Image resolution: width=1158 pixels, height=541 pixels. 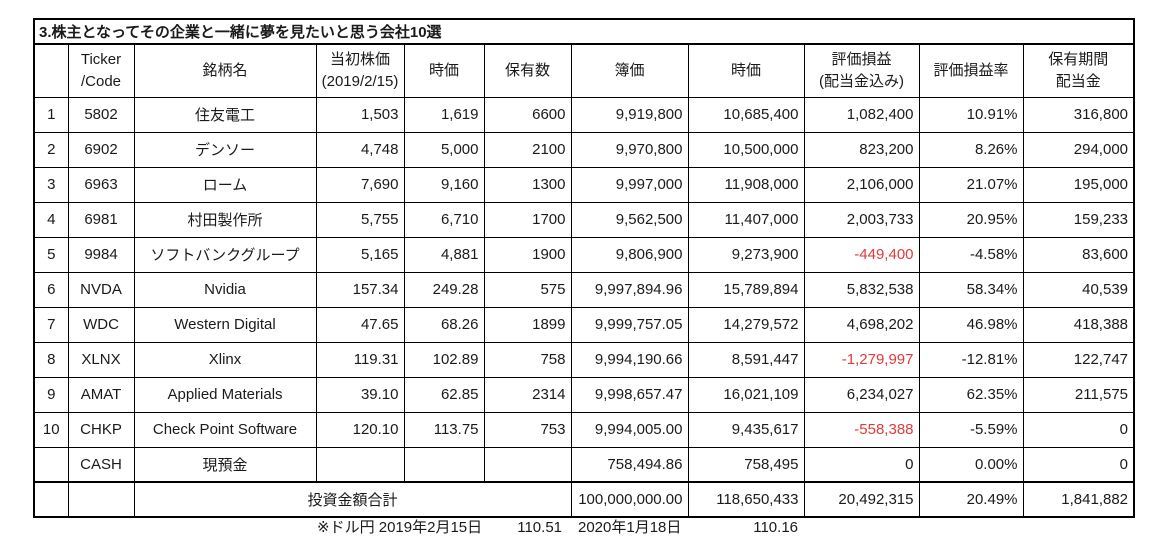 I want to click on cell-initial-price: 39.10, so click(x=360, y=394).